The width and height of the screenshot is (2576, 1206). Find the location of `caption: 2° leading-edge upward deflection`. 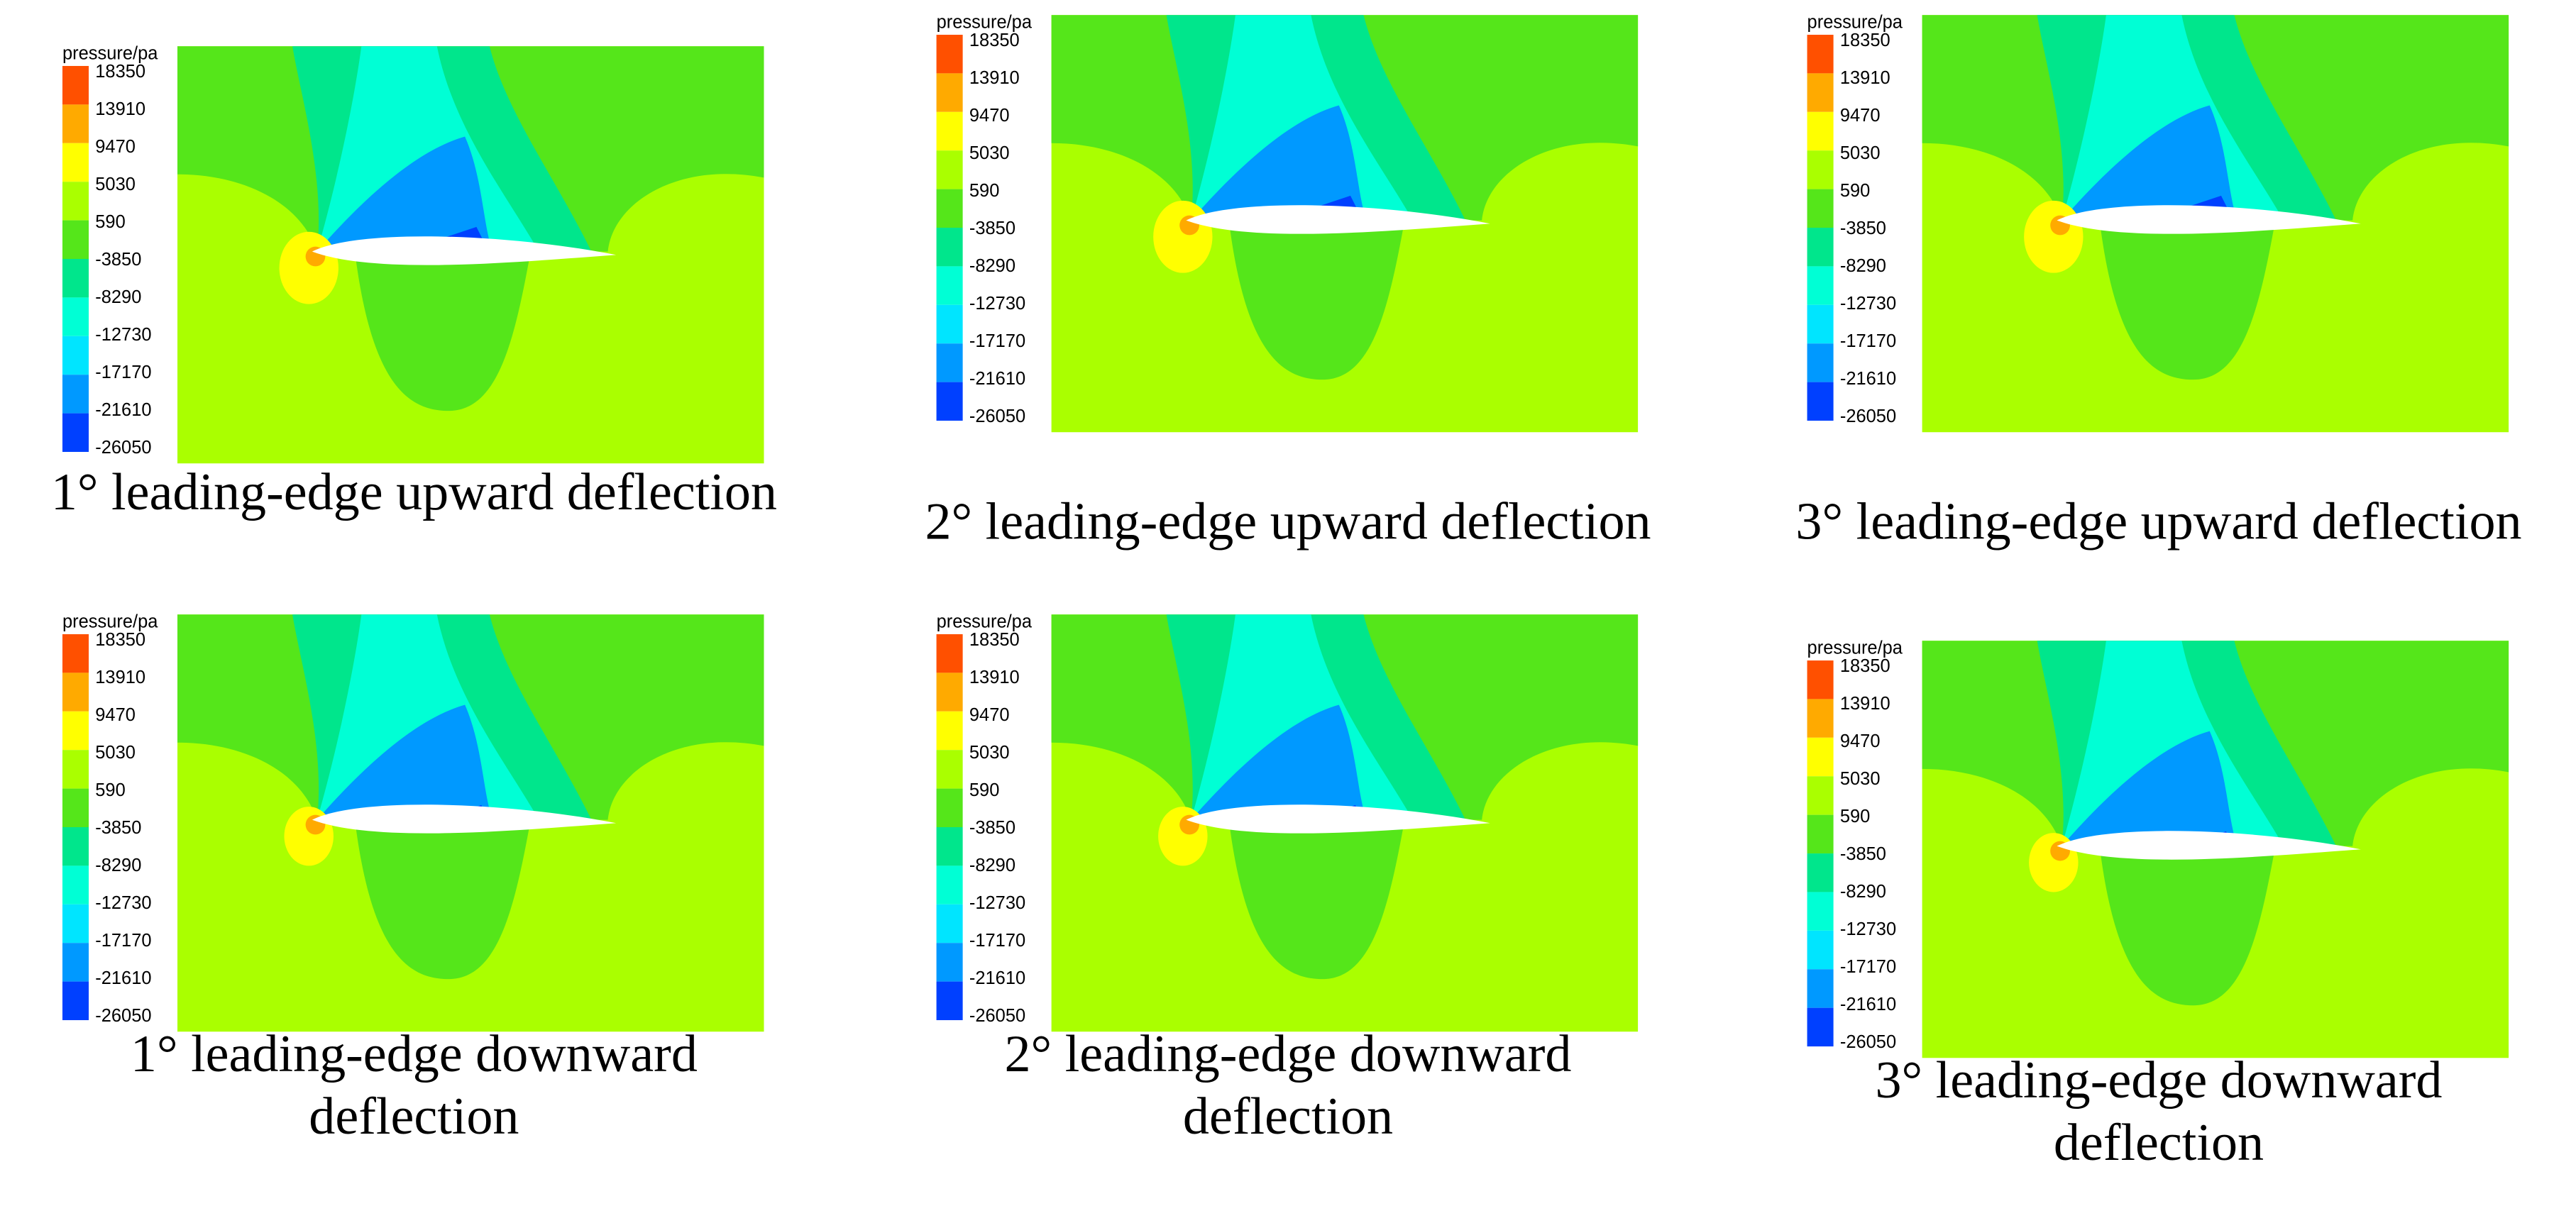

caption: 2° leading-edge upward deflection is located at coordinates (1288, 522).